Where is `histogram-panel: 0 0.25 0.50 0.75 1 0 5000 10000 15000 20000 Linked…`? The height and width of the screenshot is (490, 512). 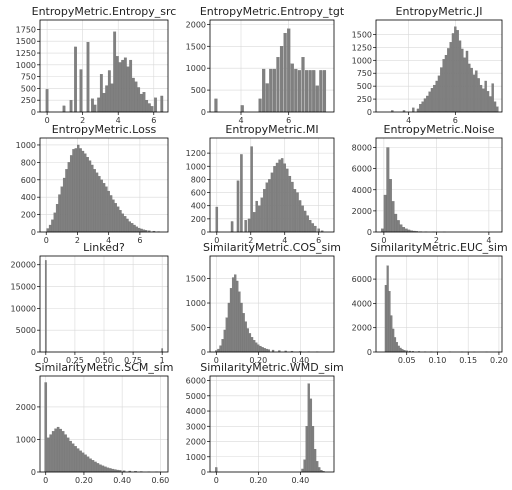 histogram-panel: 0 0.25 0.50 0.75 1 0 5000 10000 15000 20000 Linked… is located at coordinates (90, 303).